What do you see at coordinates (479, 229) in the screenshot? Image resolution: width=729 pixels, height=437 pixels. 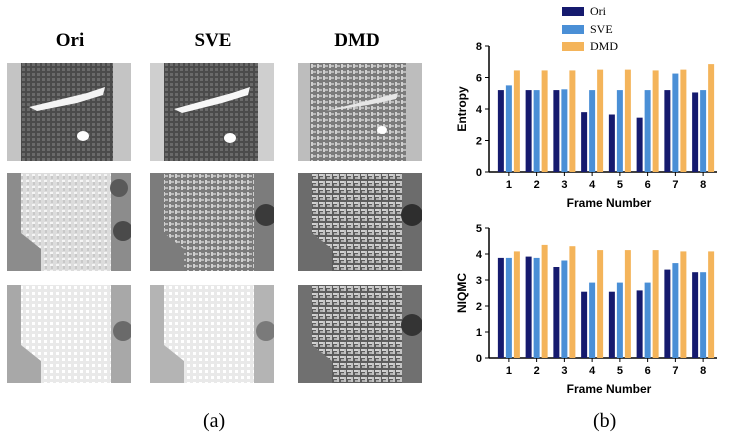 I see `y-tick-label: 5` at bounding box center [479, 229].